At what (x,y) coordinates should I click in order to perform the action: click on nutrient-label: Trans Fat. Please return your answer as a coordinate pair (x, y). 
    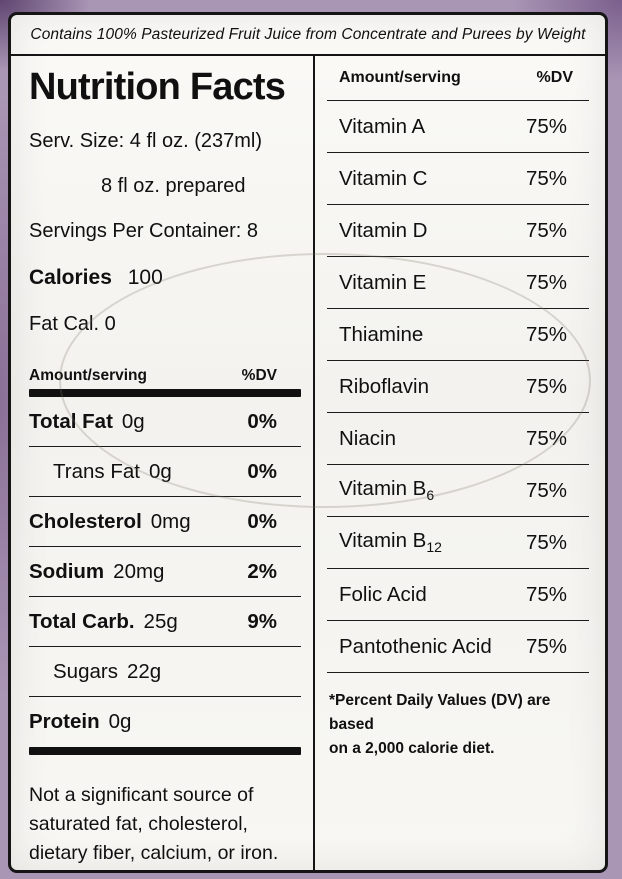
    Looking at the image, I should click on (96, 471).